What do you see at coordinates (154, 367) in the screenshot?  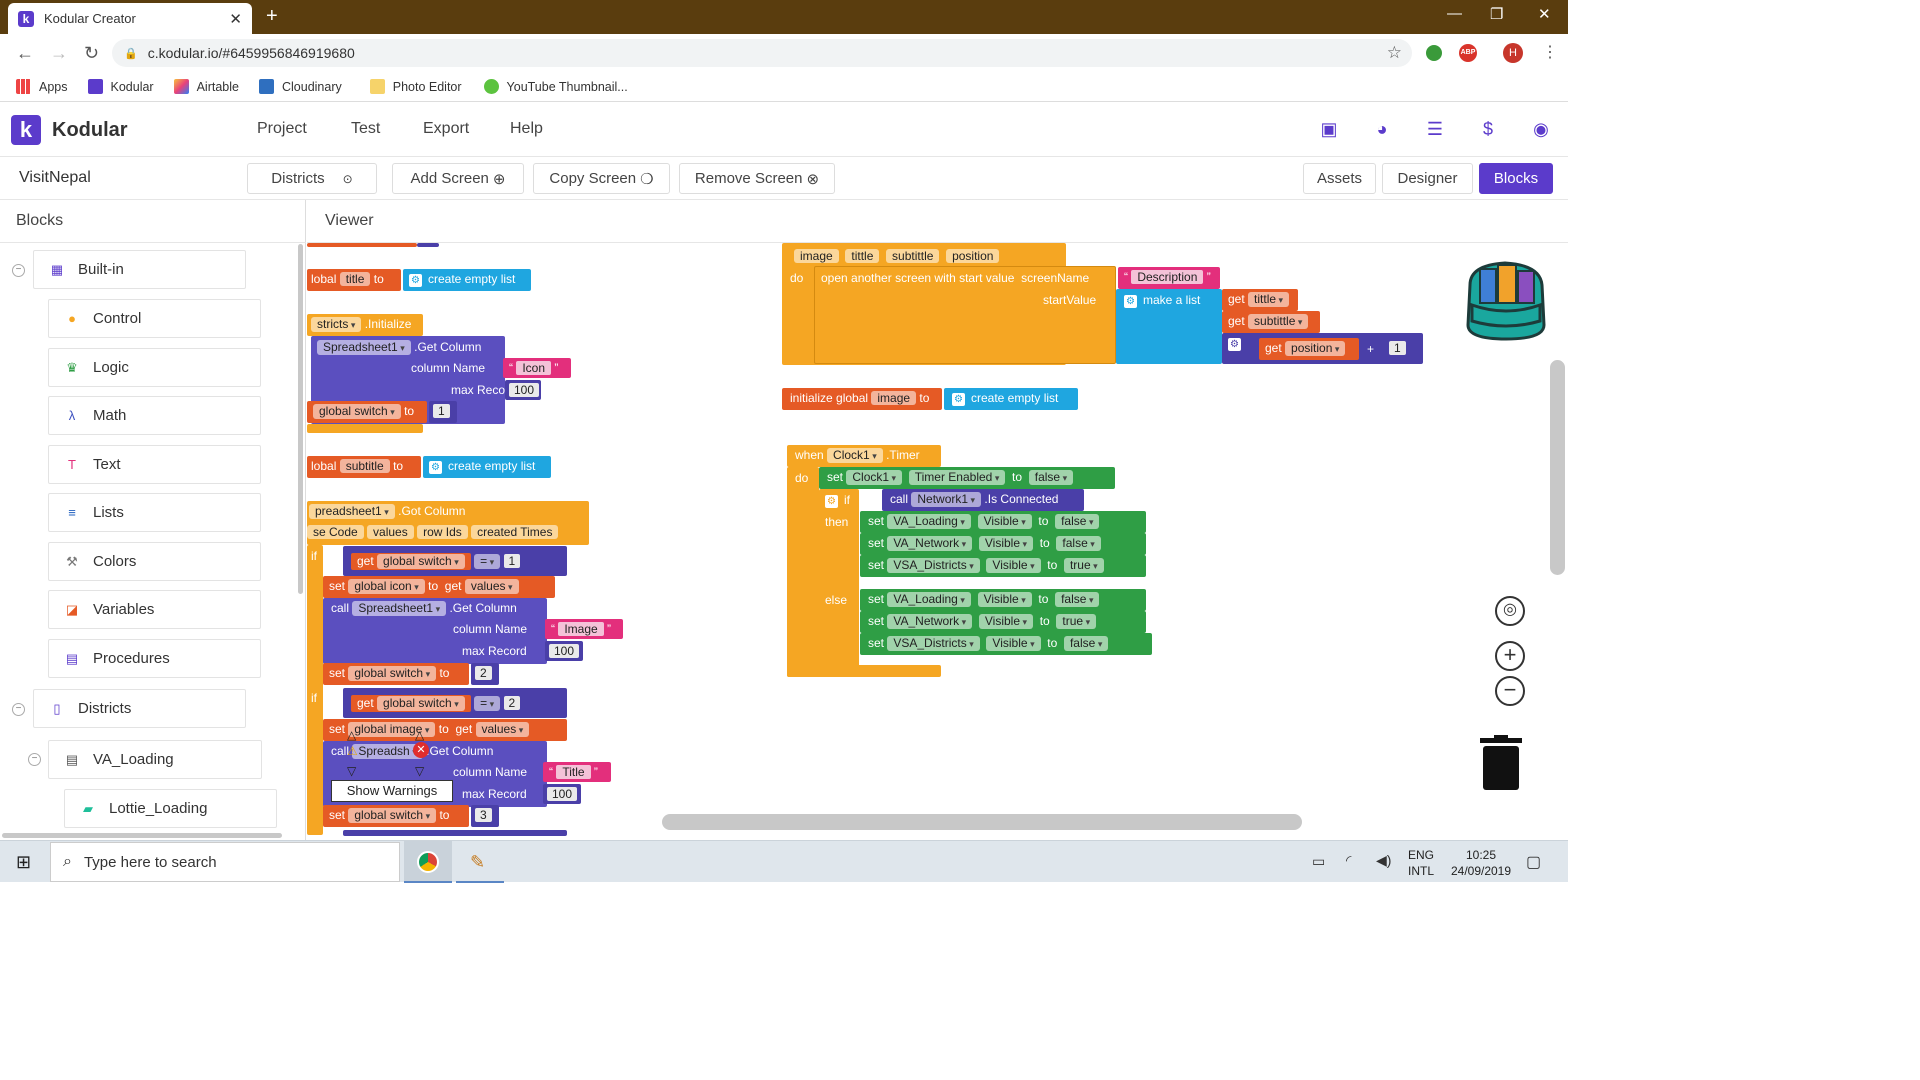 I see `block-logic: ♛ Logic` at bounding box center [154, 367].